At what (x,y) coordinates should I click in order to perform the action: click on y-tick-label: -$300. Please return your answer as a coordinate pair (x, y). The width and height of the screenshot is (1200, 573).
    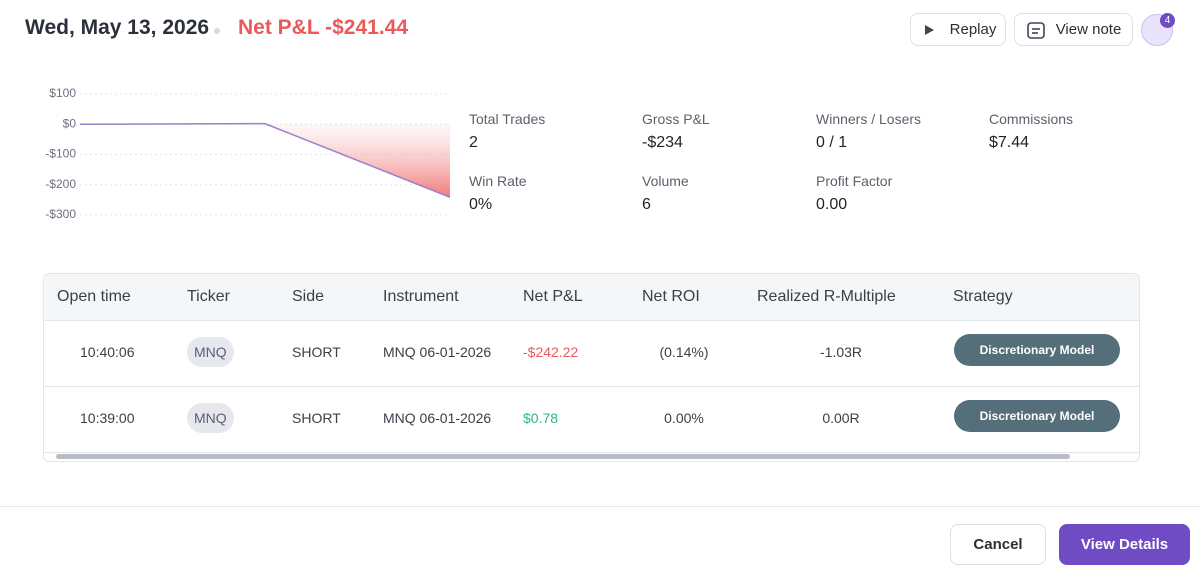
    Looking at the image, I should click on (60, 214).